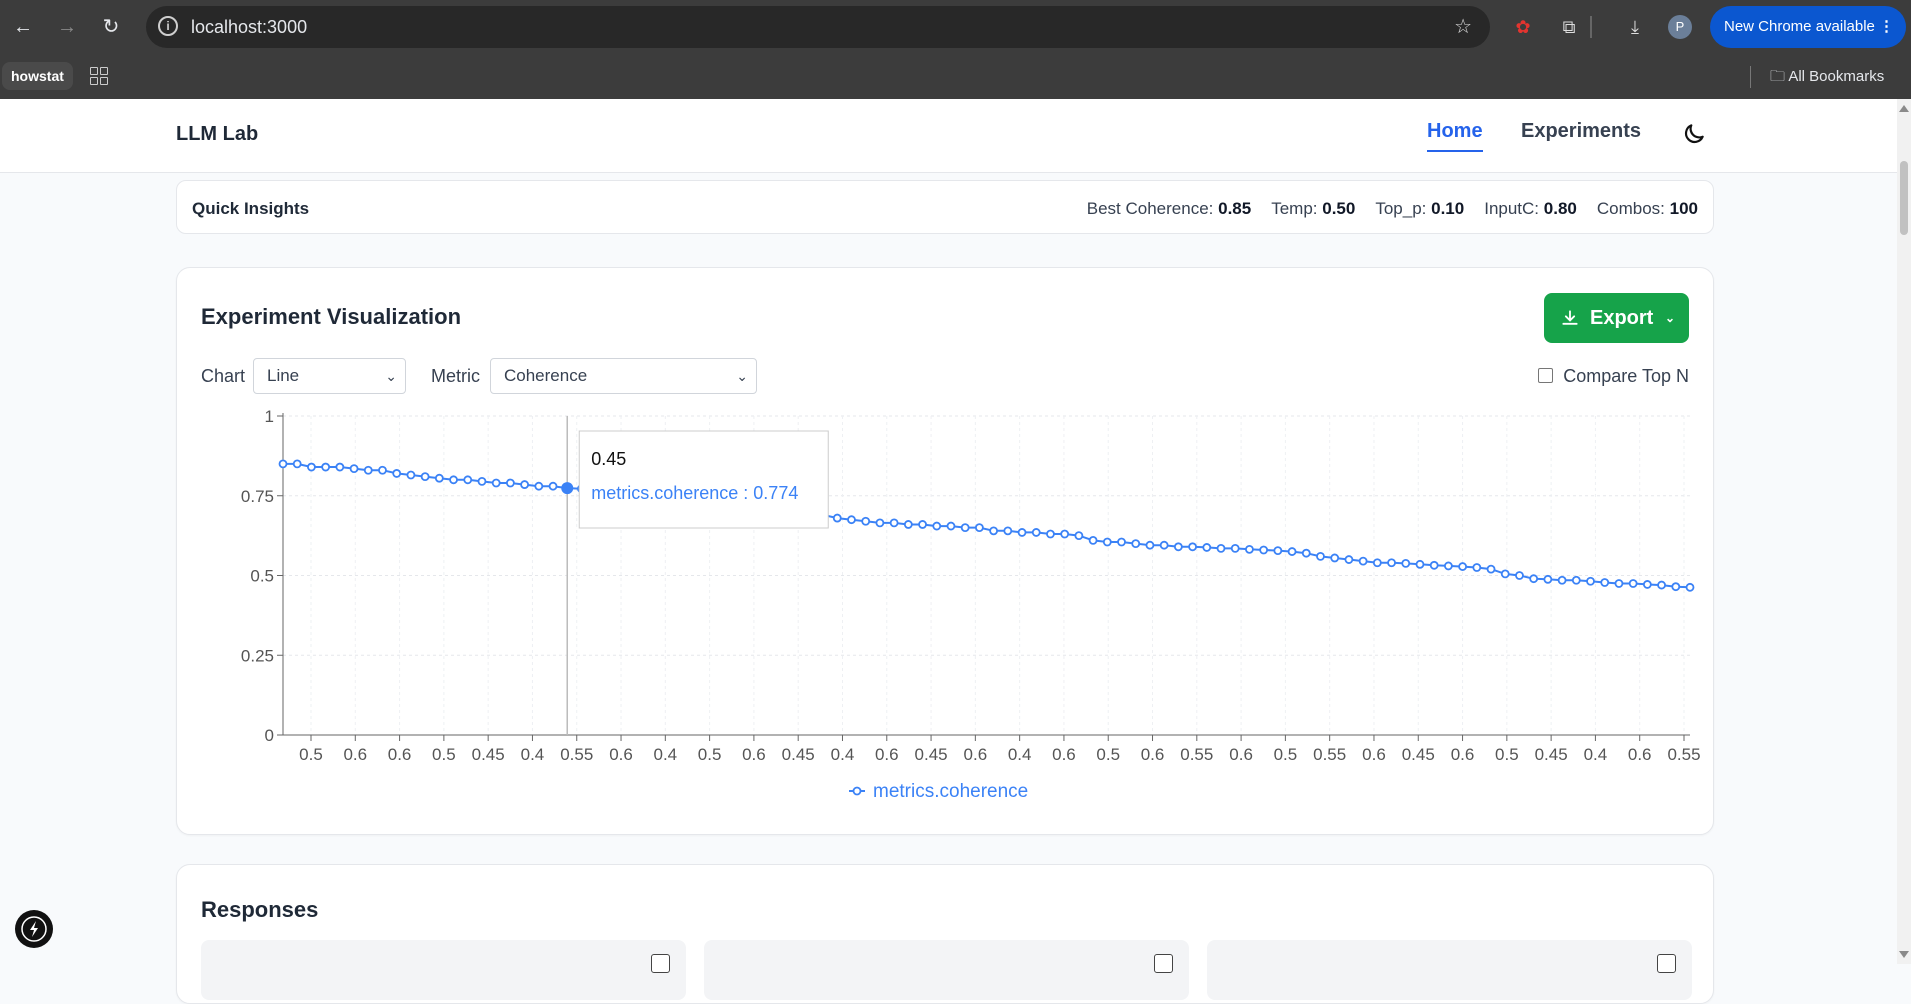 This screenshot has height=1004, width=1911. Describe the element at coordinates (1635, 27) in the screenshot. I see `download-icon: ⤓` at that location.